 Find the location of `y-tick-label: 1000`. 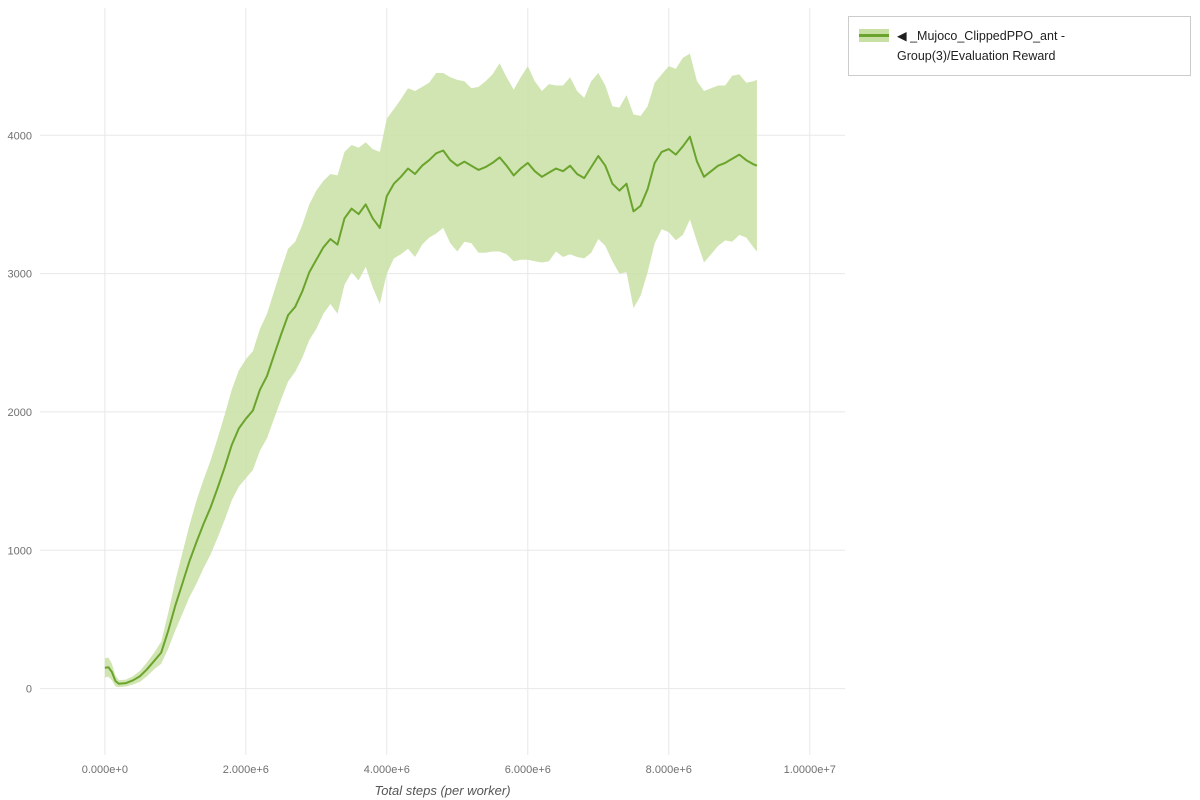

y-tick-label: 1000 is located at coordinates (20, 551).